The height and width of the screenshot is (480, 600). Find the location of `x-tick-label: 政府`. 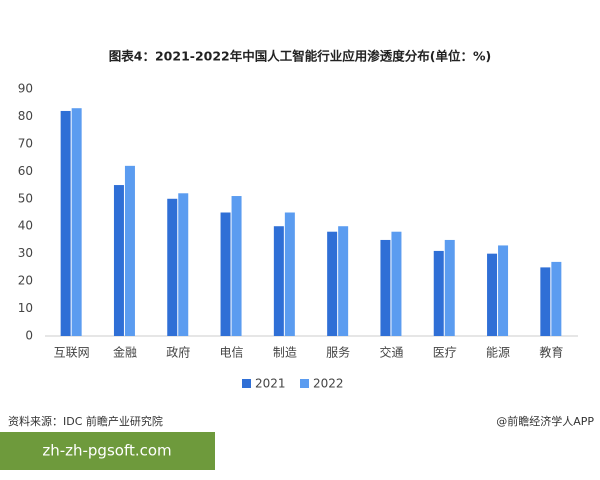

x-tick-label: 政府 is located at coordinates (178, 352).